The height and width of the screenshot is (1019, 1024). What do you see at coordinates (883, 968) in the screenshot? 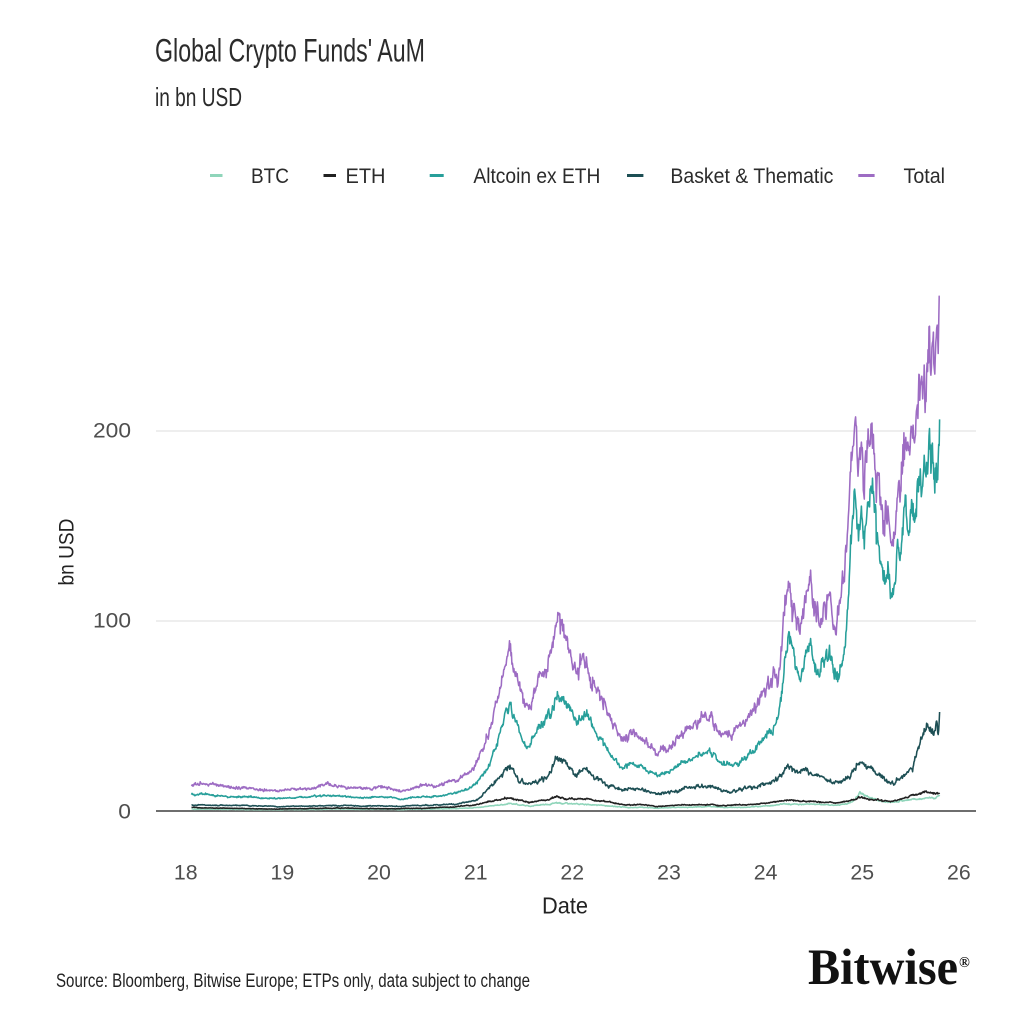
I see `svg-text: Bitwise` at bounding box center [883, 968].